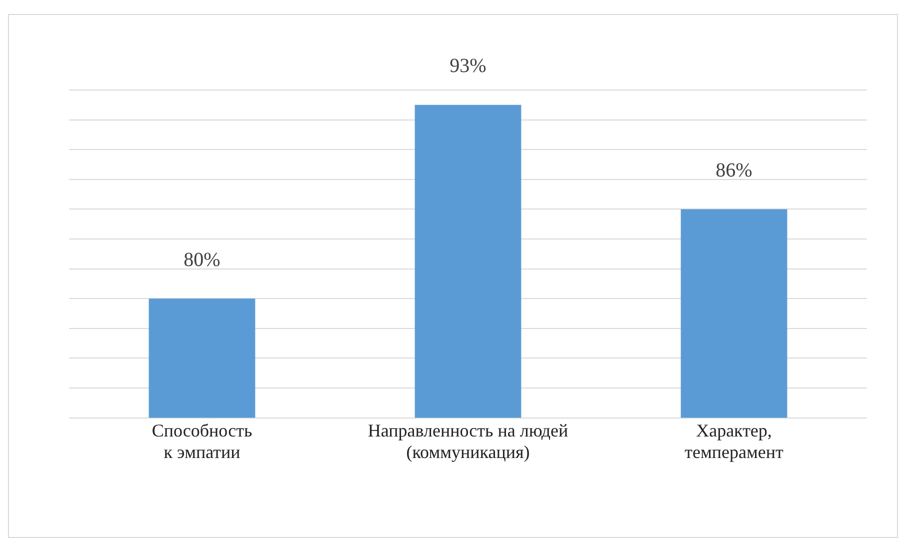 The image size is (906, 538). What do you see at coordinates (734, 441) in the screenshot?
I see `x-tick-label: Характер, темперамент` at bounding box center [734, 441].